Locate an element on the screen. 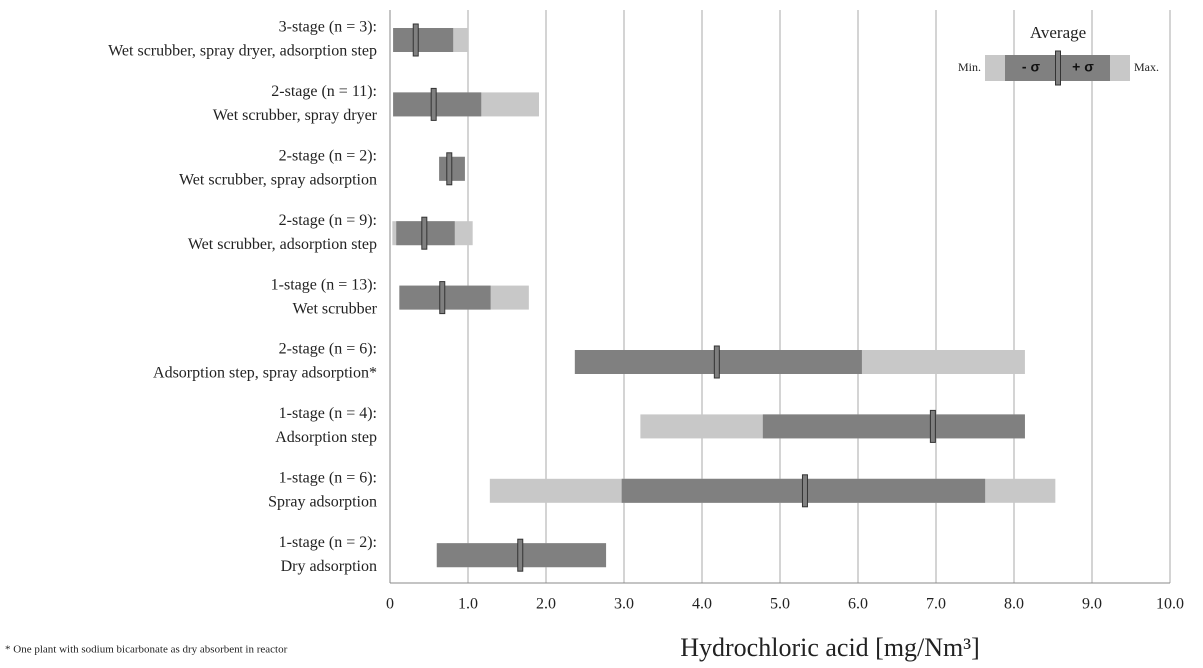 The height and width of the screenshot is (668, 1203). legend-label: Max. is located at coordinates (1146, 67).